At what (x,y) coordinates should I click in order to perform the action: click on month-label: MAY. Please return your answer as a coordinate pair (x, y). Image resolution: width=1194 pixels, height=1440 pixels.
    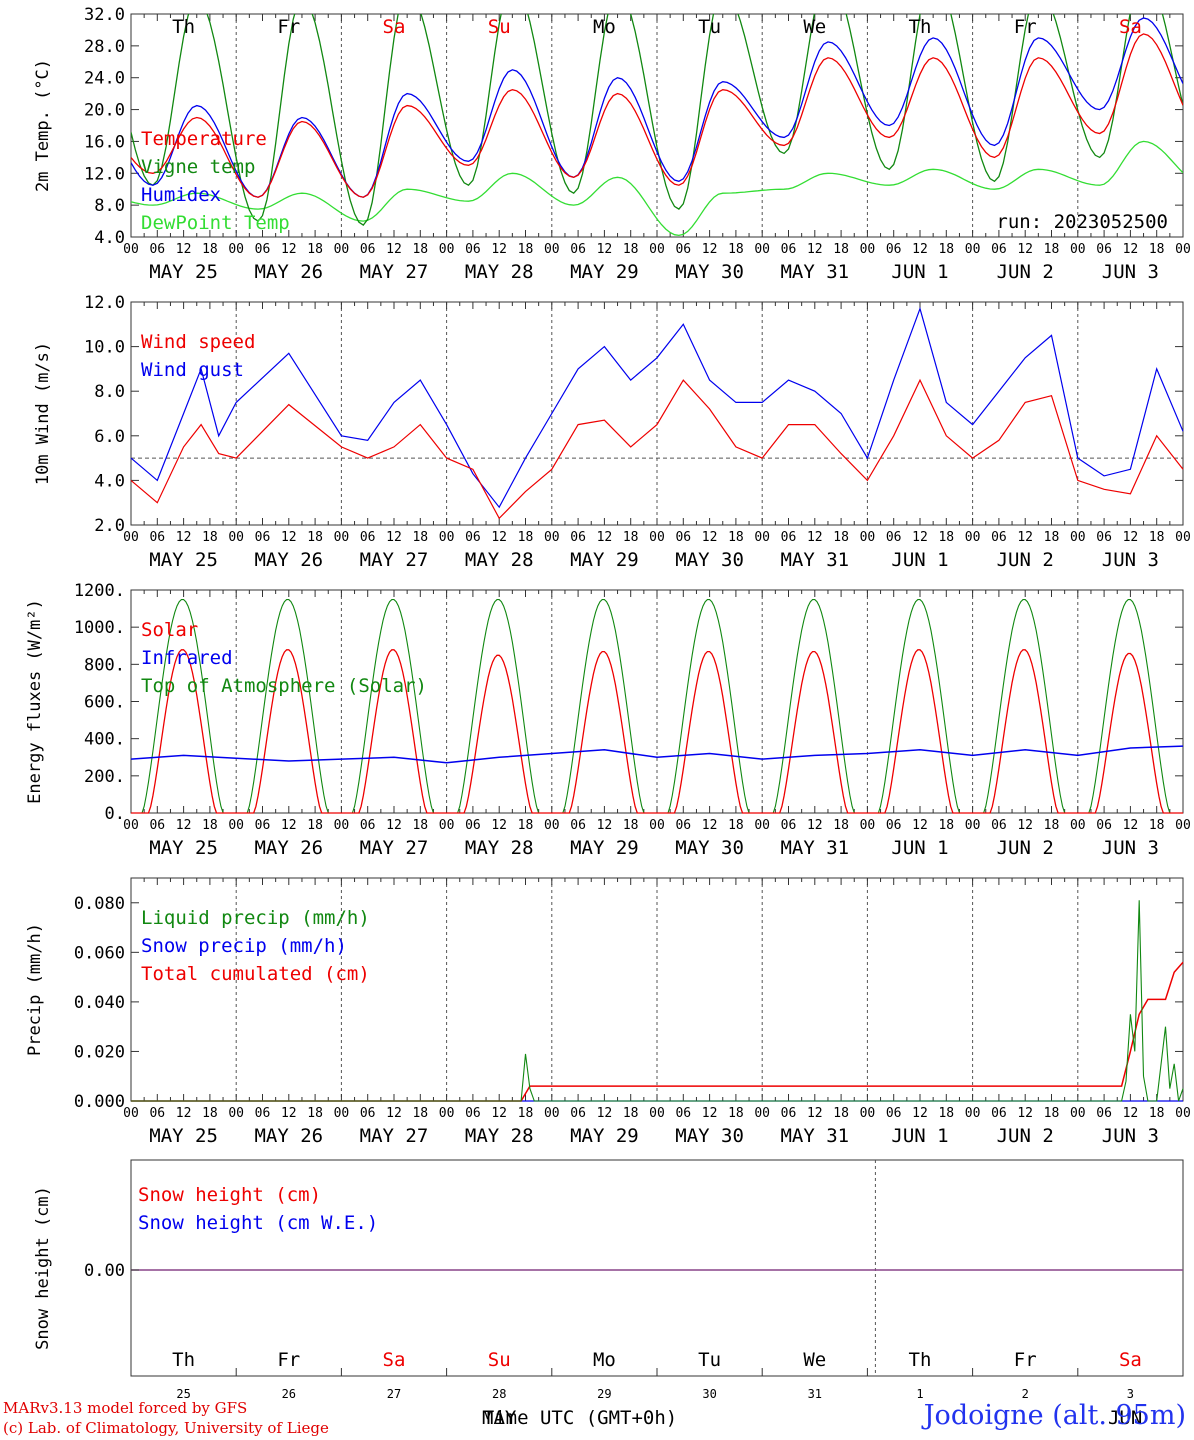
    Looking at the image, I should click on (499, 1418).